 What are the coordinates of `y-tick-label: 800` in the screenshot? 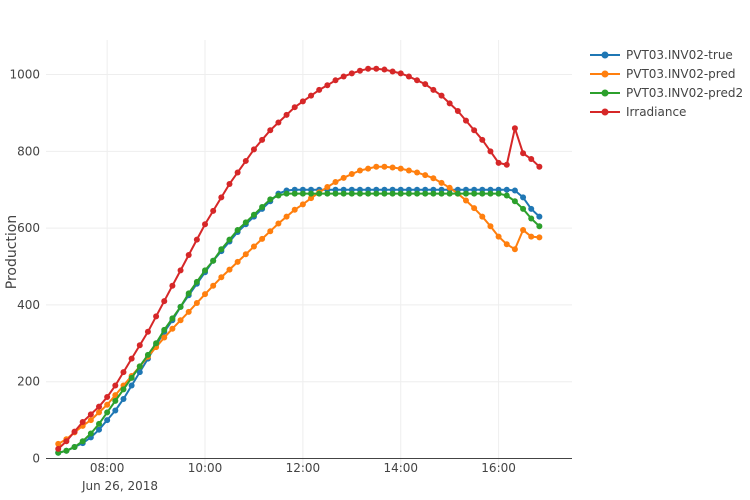 It's located at (28, 151).